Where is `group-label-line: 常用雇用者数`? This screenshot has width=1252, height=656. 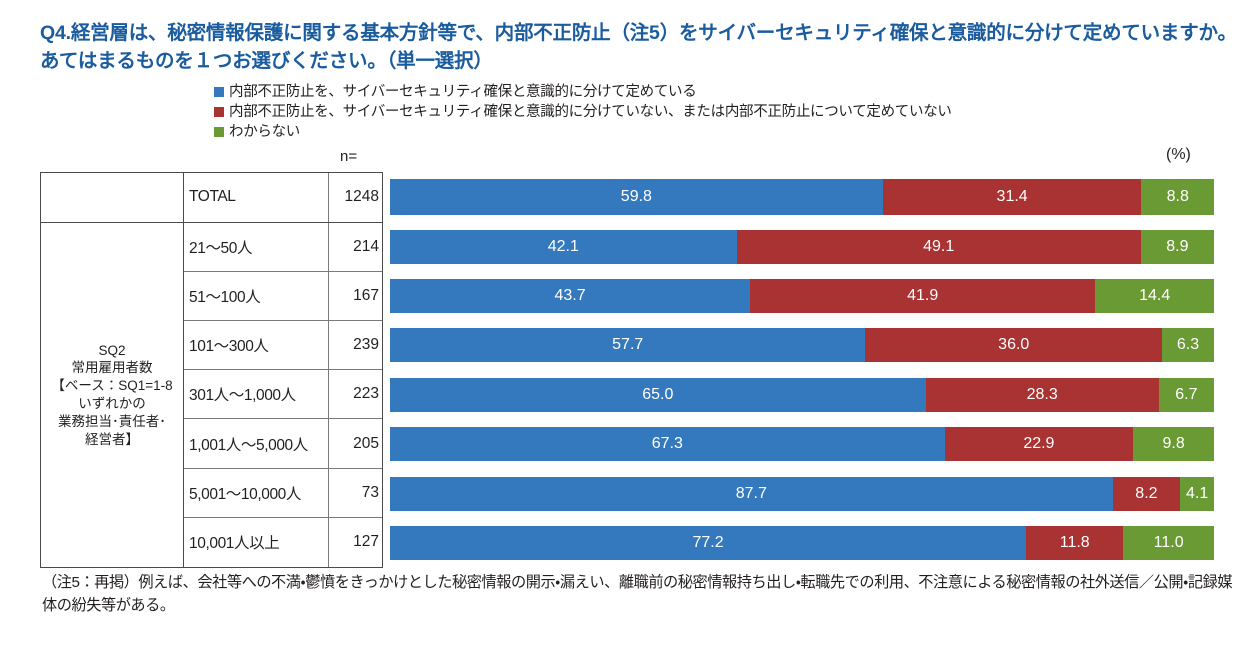 group-label-line: 常用雇用者数 is located at coordinates (112, 368).